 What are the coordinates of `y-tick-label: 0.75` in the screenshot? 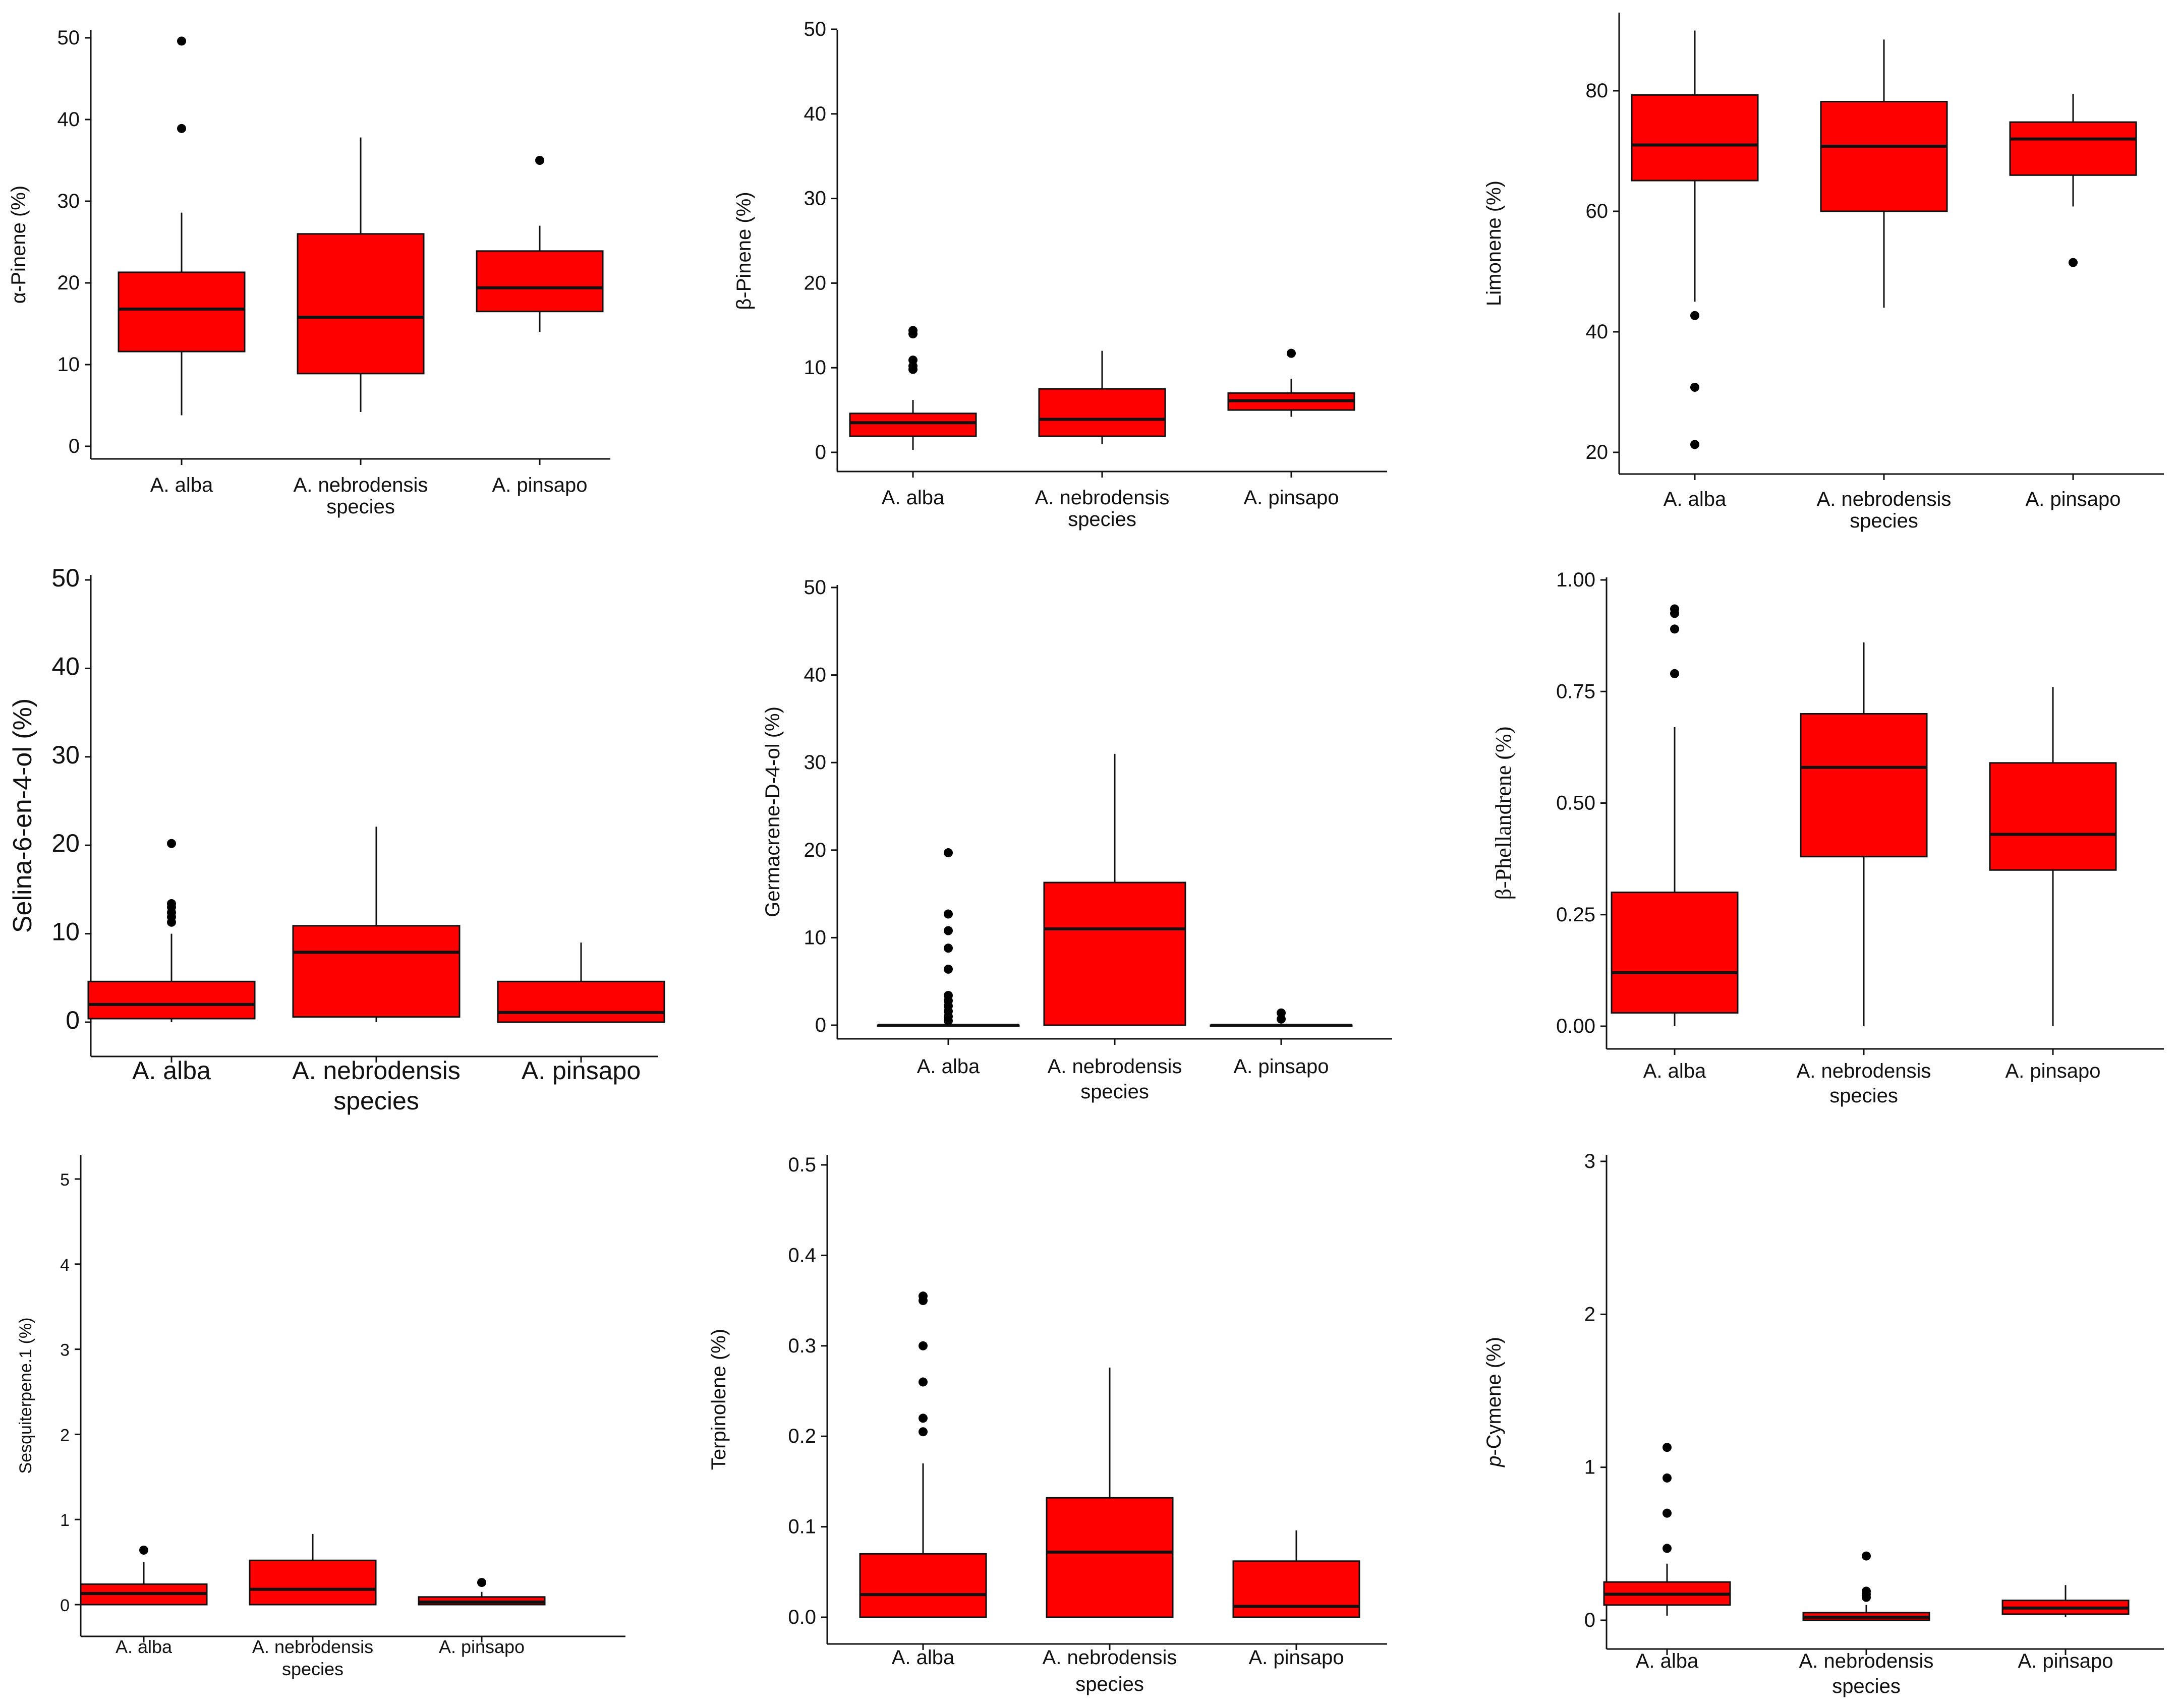 It's located at (1575, 691).